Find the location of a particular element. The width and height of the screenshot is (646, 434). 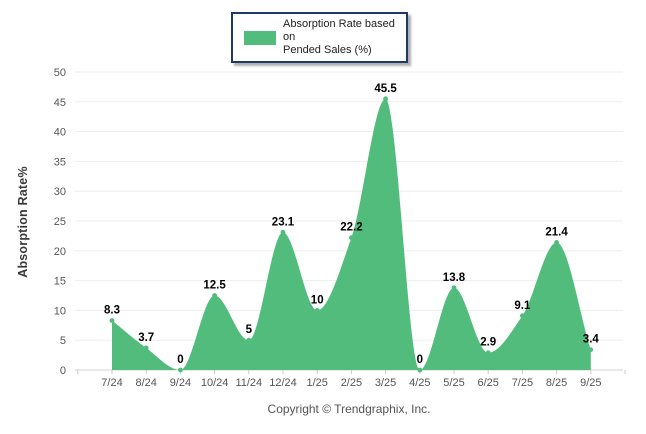

data-point-label: 12.5 is located at coordinates (214, 286).